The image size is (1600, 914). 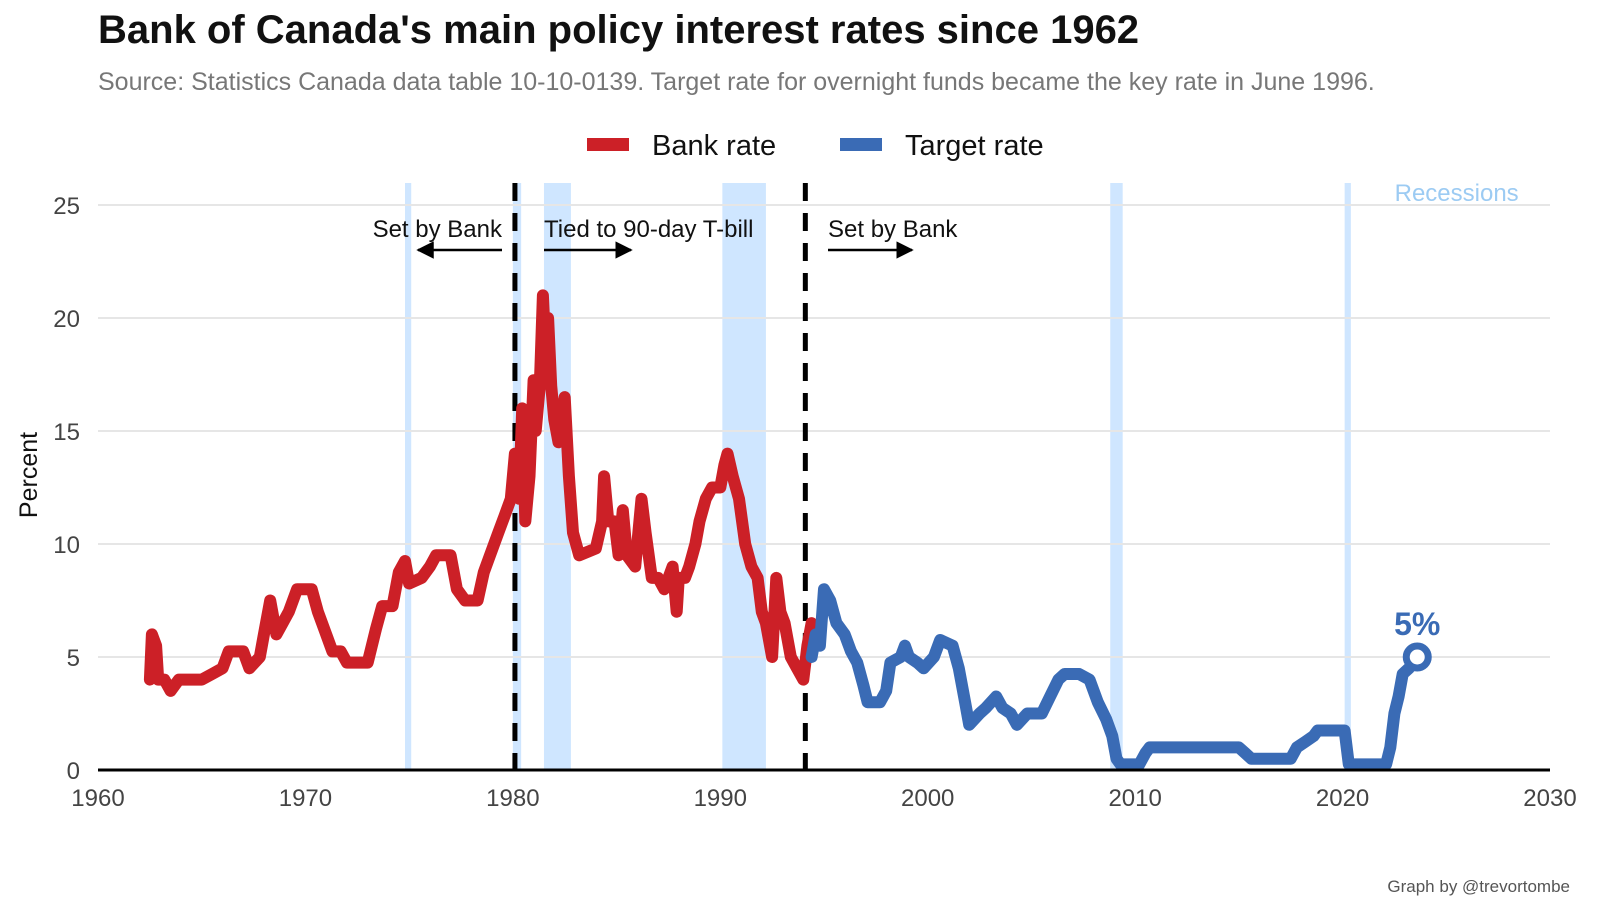 I want to click on y-tick-label: 0, so click(x=73, y=771).